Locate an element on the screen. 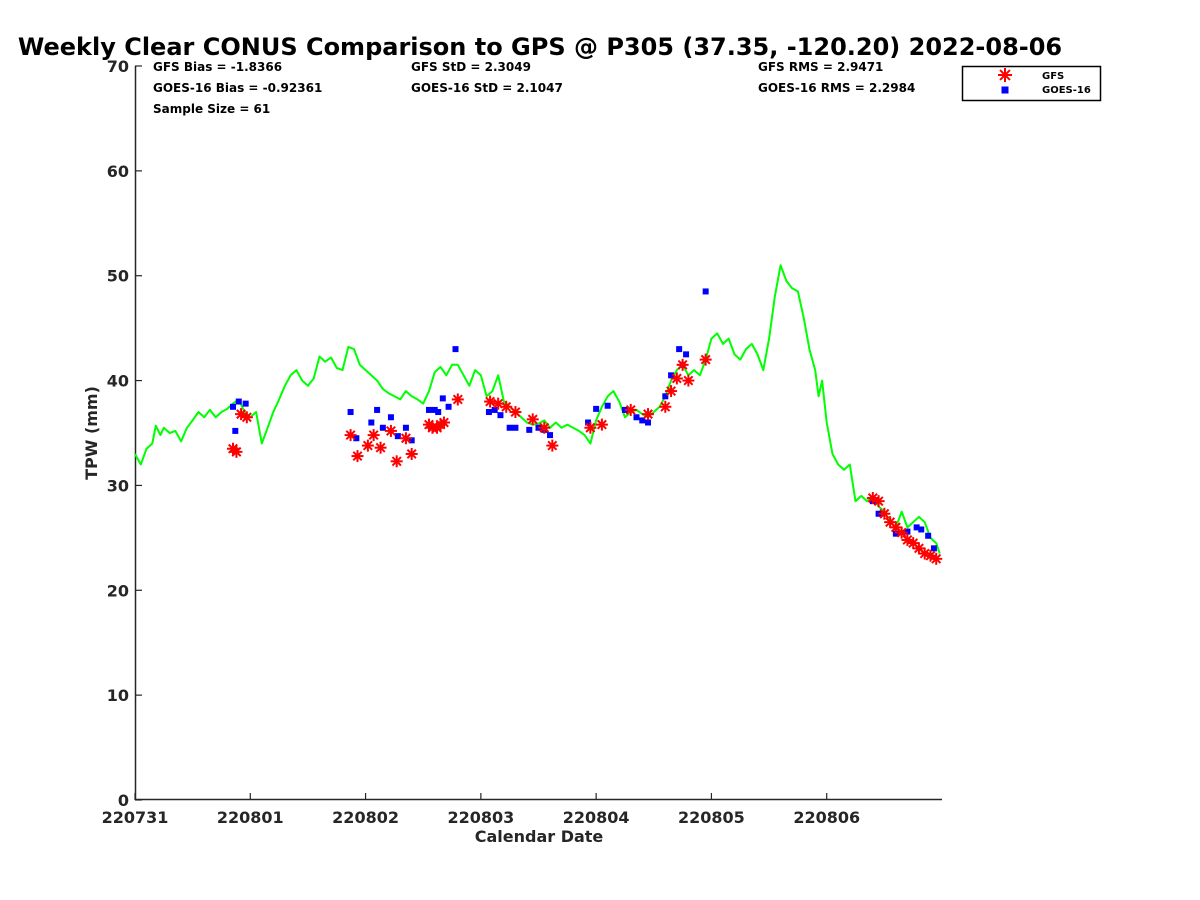 The height and width of the screenshot is (900, 1200). goes-bias-stat: GOES-16 Bias = -0.92361 is located at coordinates (237, 88).